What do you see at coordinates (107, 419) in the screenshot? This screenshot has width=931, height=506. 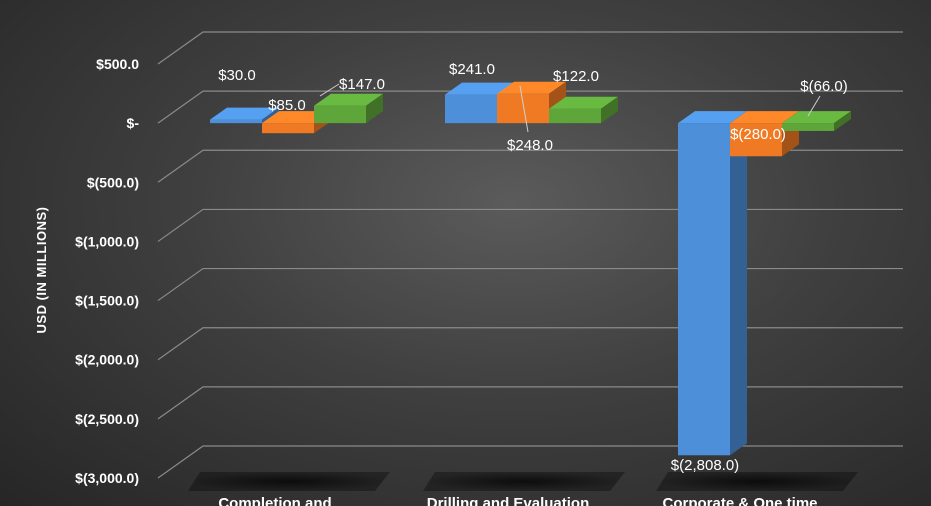 I see `y-tick-label: $(2,500.0)` at bounding box center [107, 419].